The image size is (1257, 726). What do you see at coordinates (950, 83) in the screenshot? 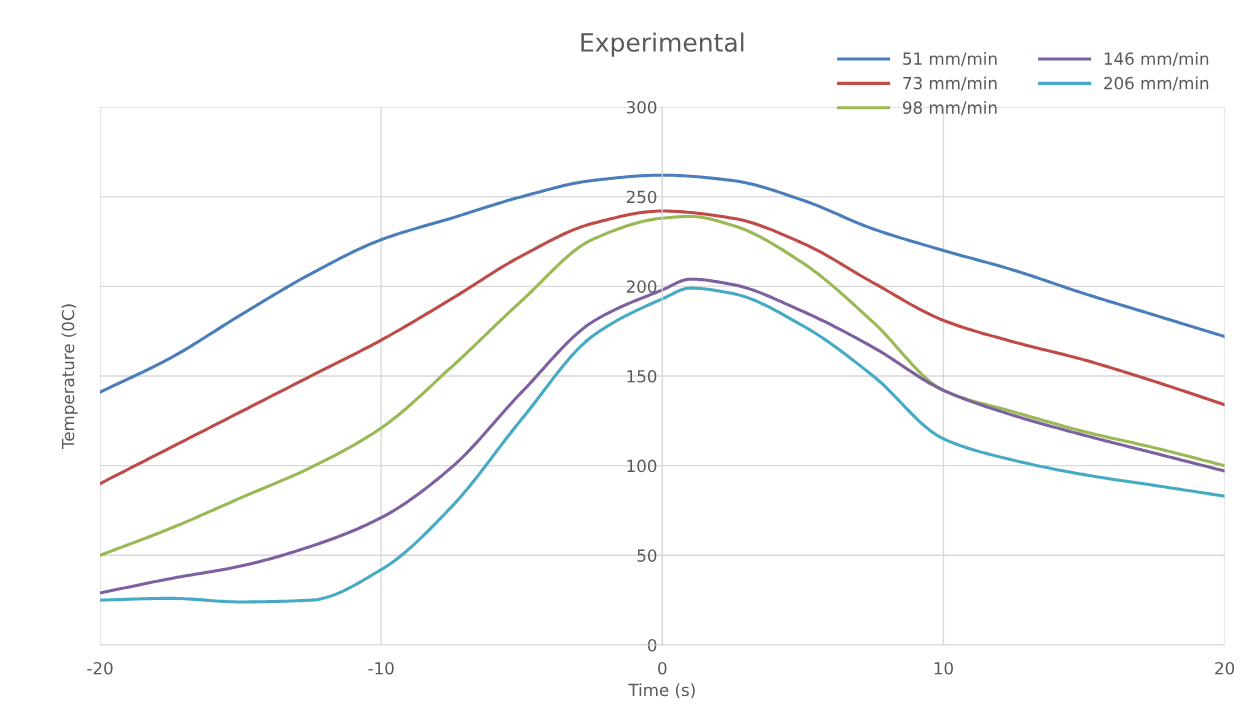
I see `legend-label: 73 mm/min` at bounding box center [950, 83].